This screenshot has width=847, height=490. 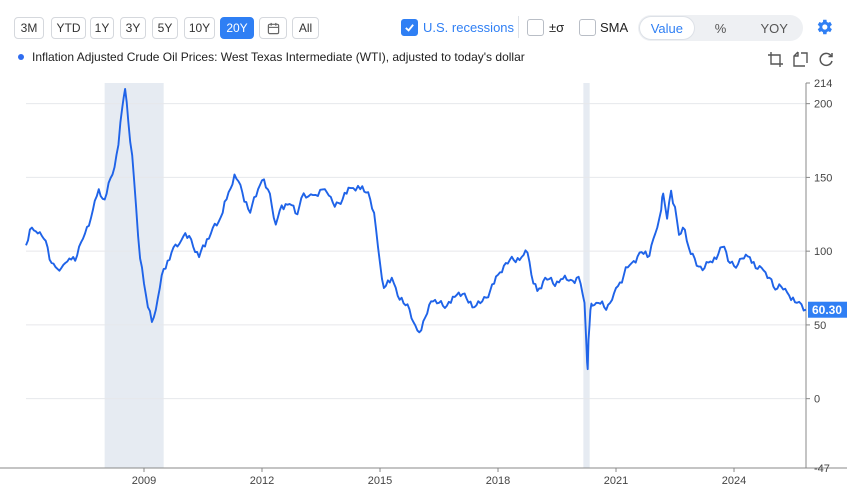 What do you see at coordinates (380, 481) in the screenshot?
I see `x-tick-label: 2015` at bounding box center [380, 481].